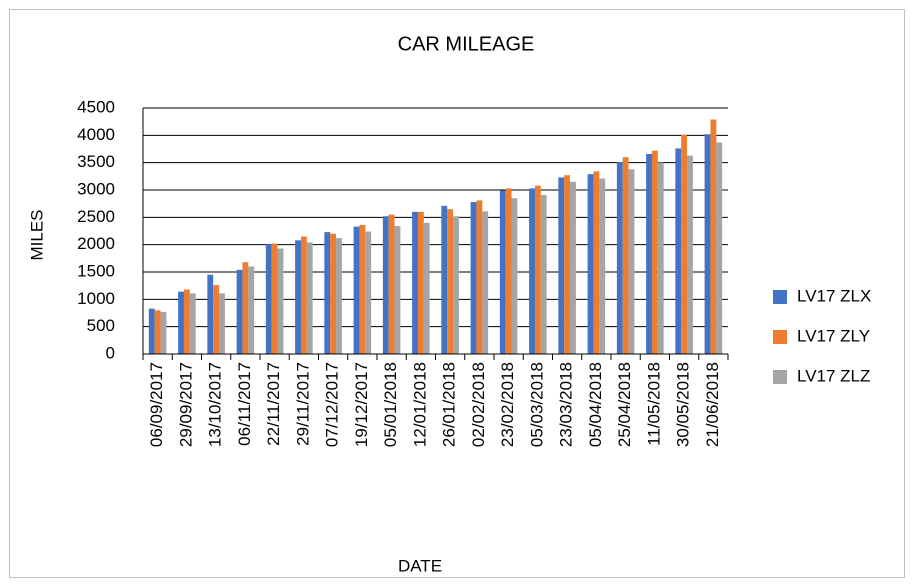 The image size is (915, 588). Describe the element at coordinates (96, 134) in the screenshot. I see `y-tick-label: 4000` at that location.